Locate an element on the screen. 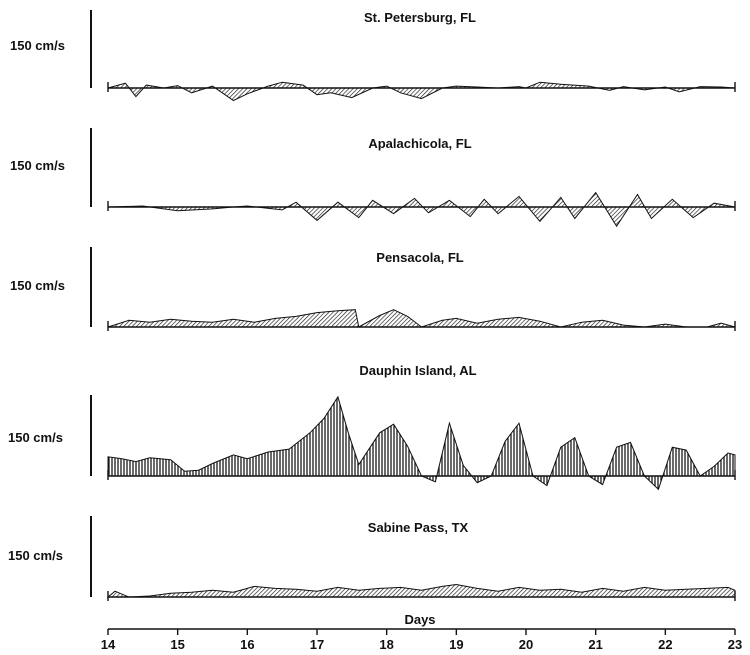  panel-sabine-pass is located at coordinates (413, 558).